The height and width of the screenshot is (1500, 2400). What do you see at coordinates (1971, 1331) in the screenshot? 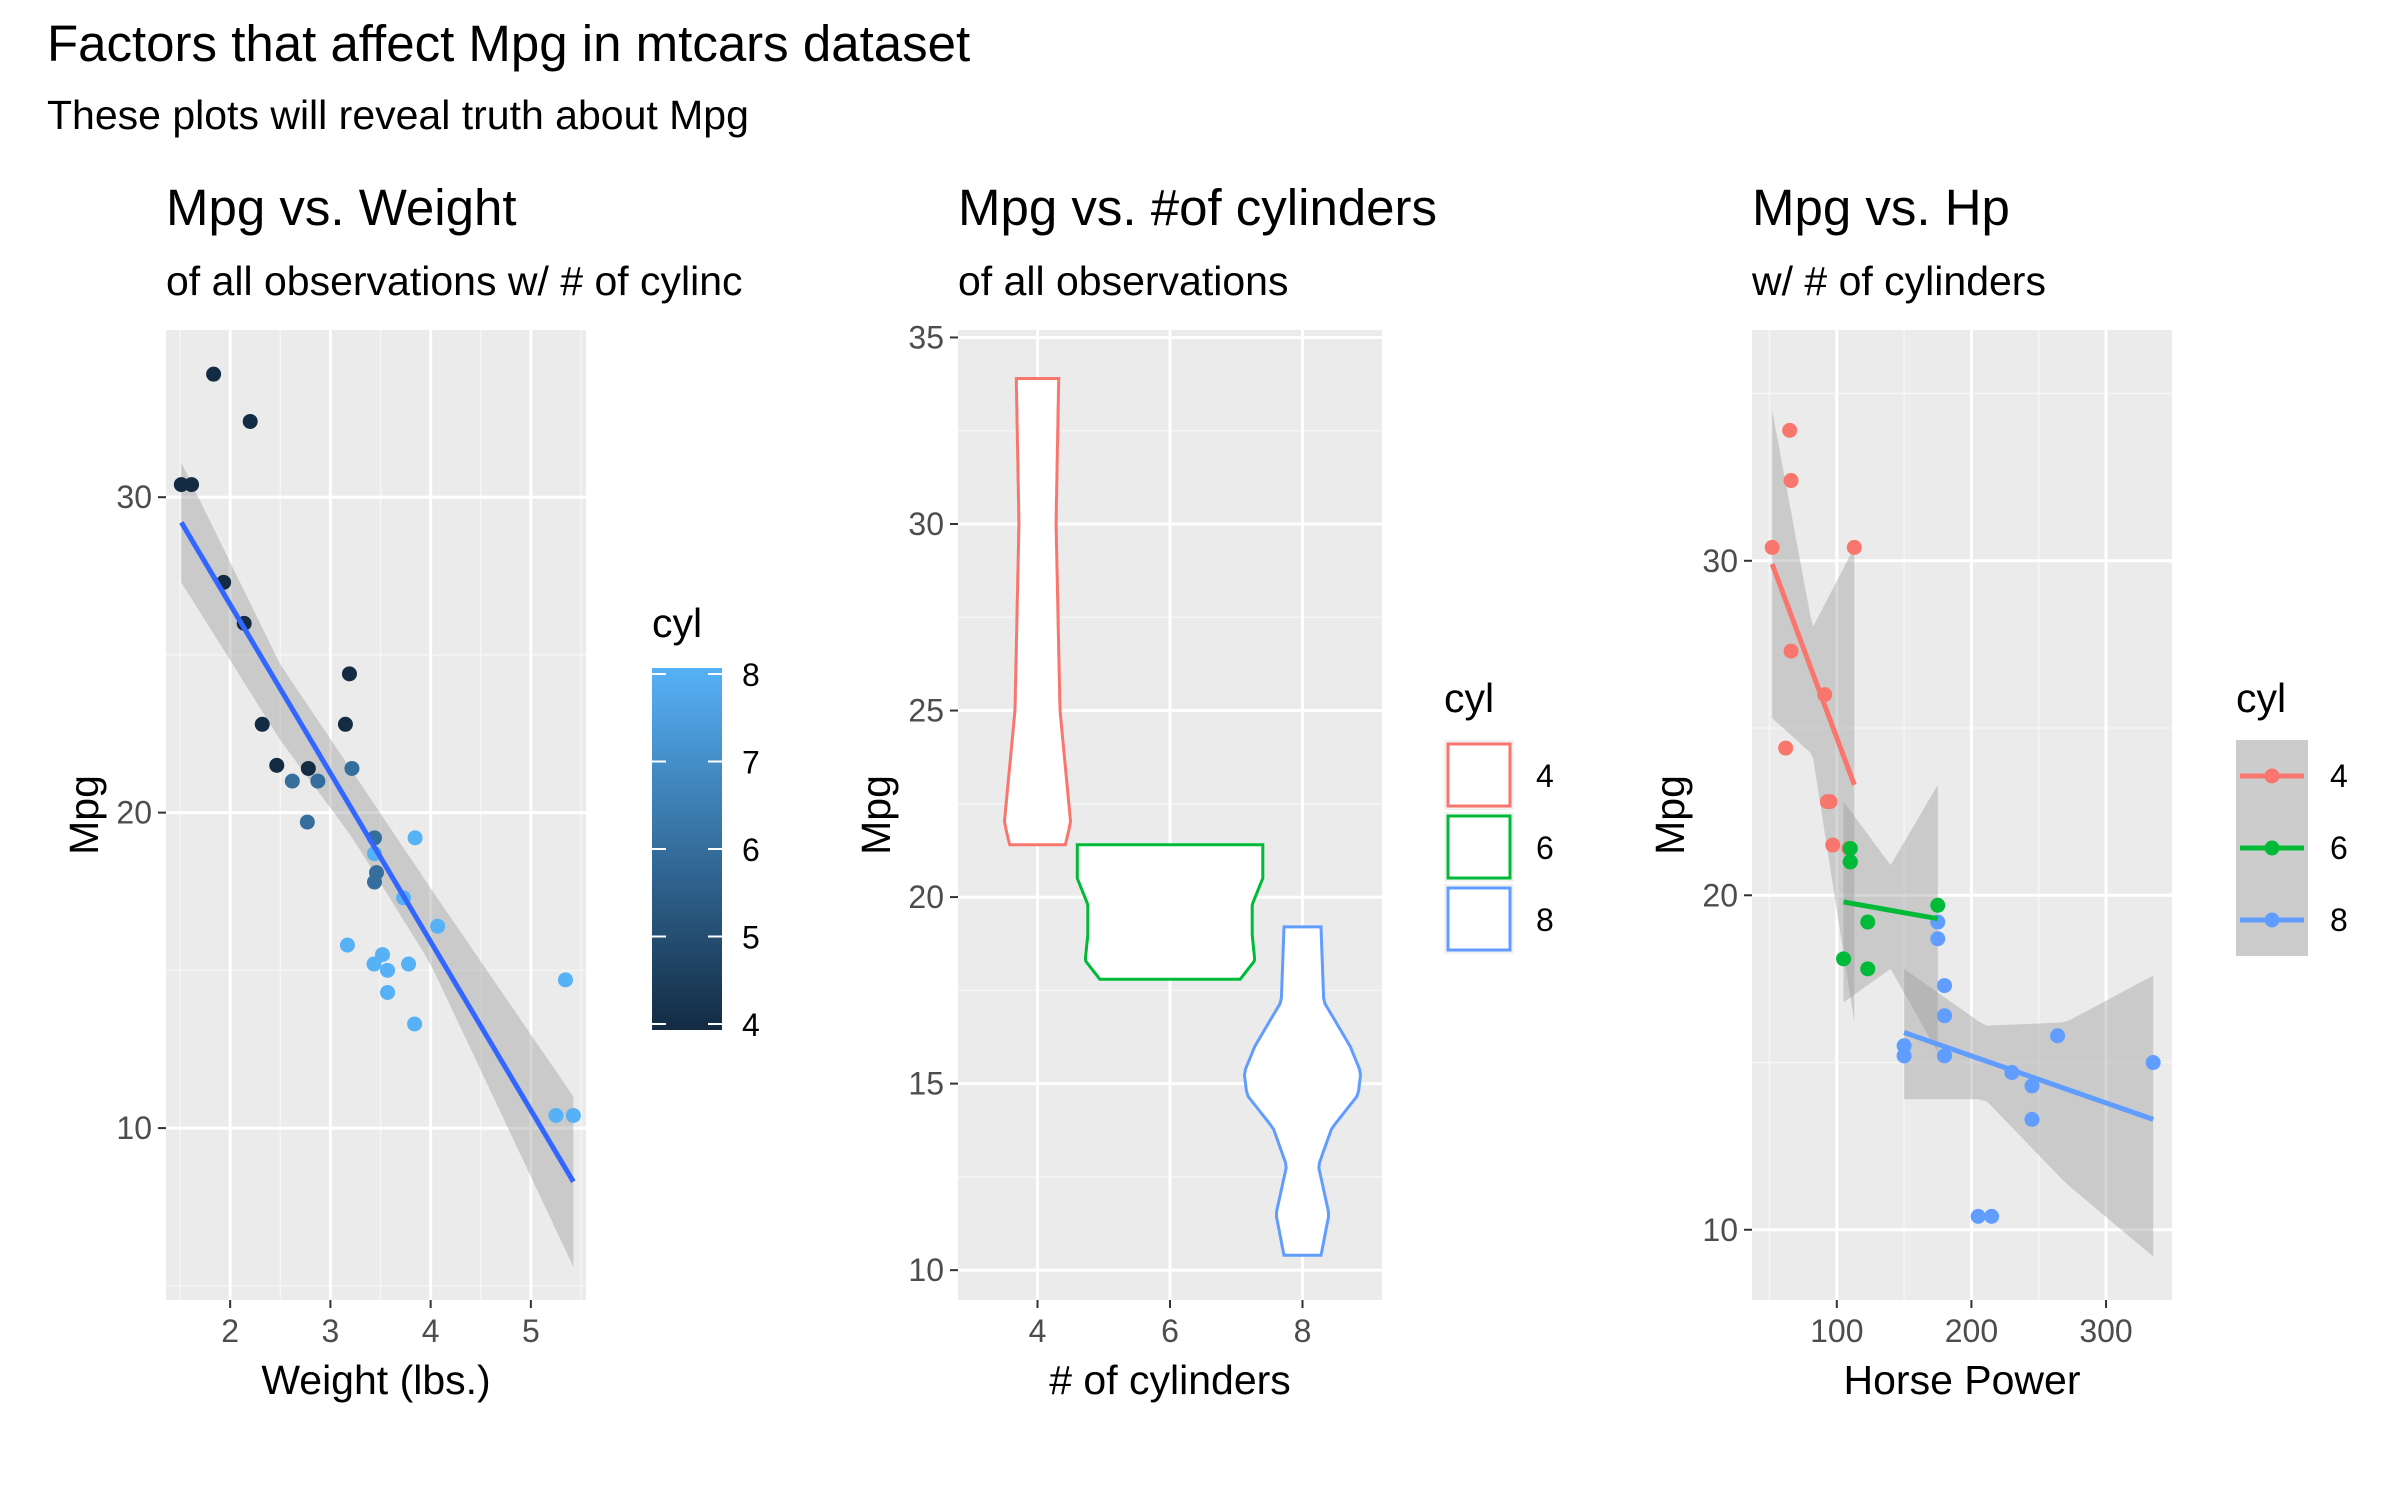
I see `x-tick-label: 200` at bounding box center [1971, 1331].